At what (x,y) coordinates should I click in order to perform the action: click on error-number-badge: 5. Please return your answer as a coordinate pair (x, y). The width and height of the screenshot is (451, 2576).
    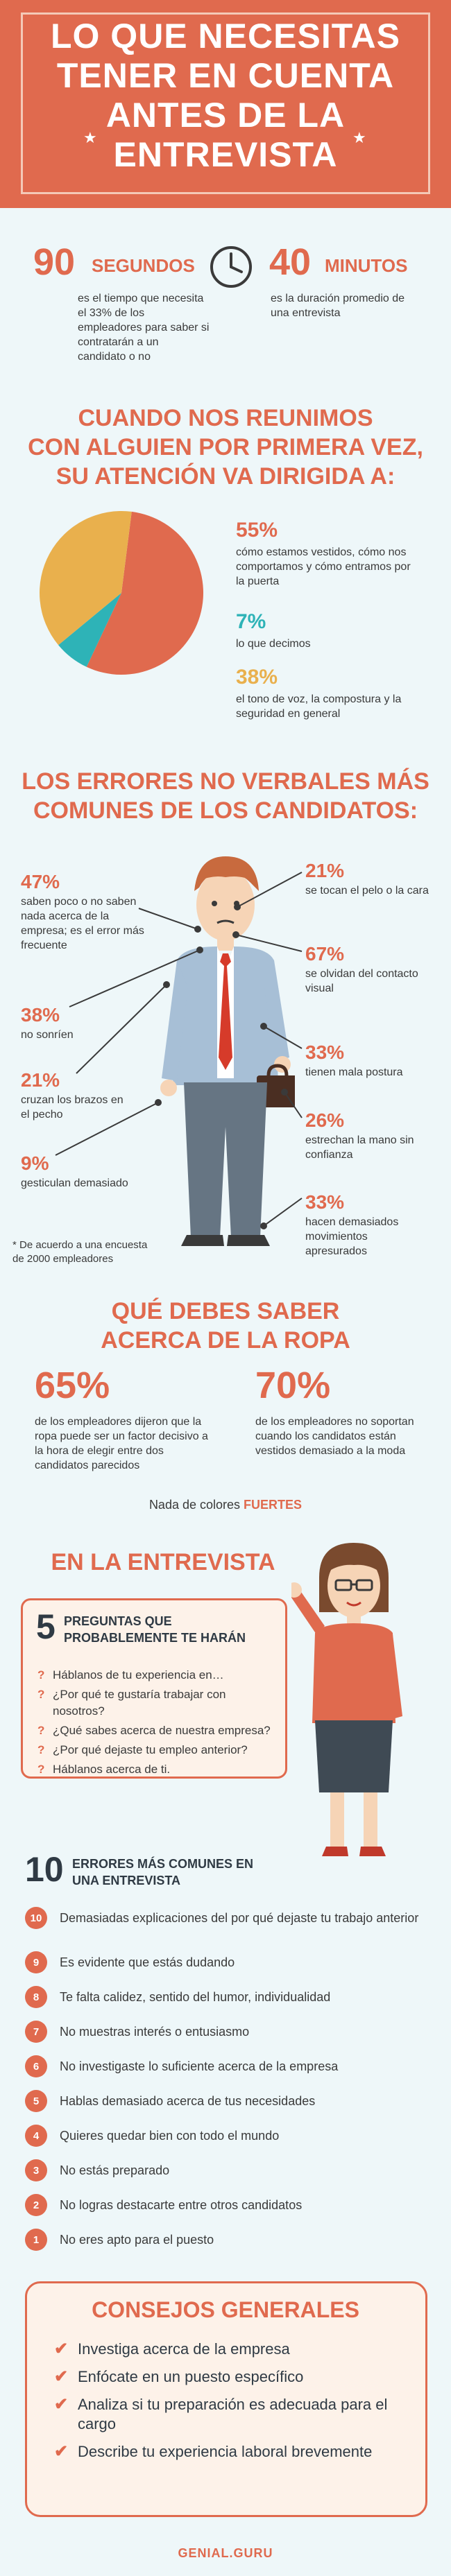
    Looking at the image, I should click on (36, 2101).